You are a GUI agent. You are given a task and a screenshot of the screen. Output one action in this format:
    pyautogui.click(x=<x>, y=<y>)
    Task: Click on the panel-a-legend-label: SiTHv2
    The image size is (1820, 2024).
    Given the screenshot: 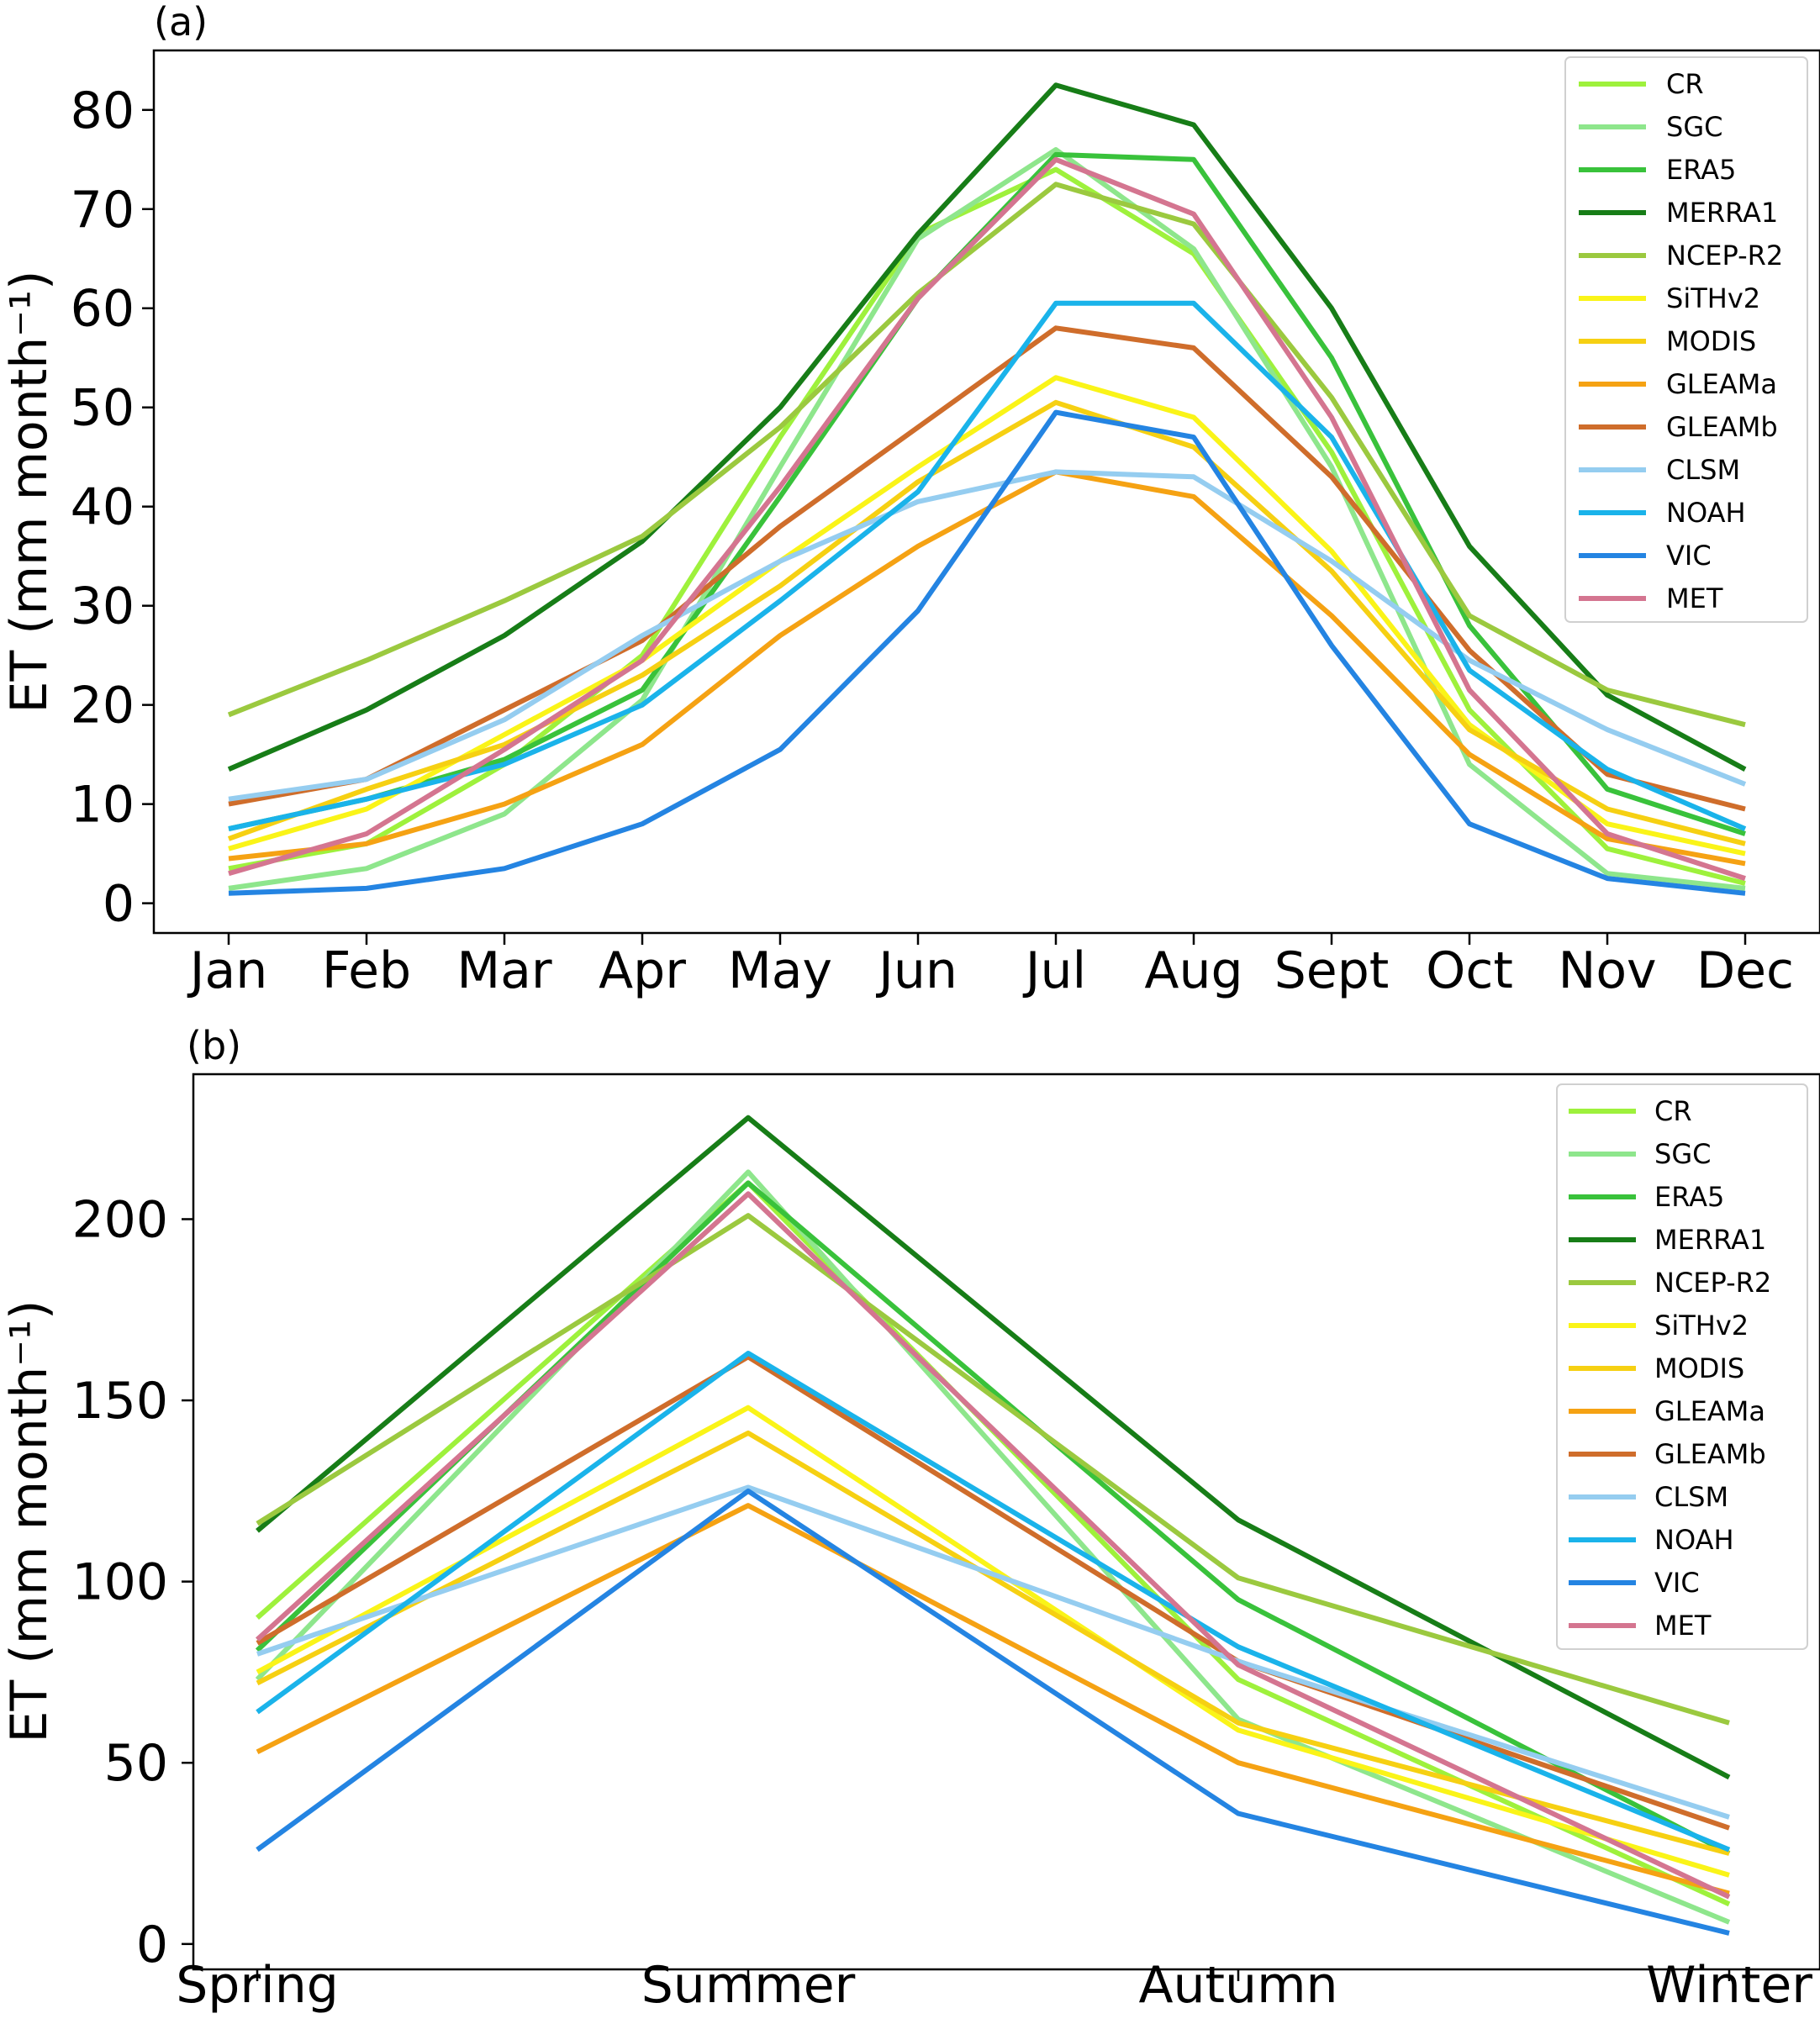 What is the action you would take?
    pyautogui.click(x=1713, y=298)
    